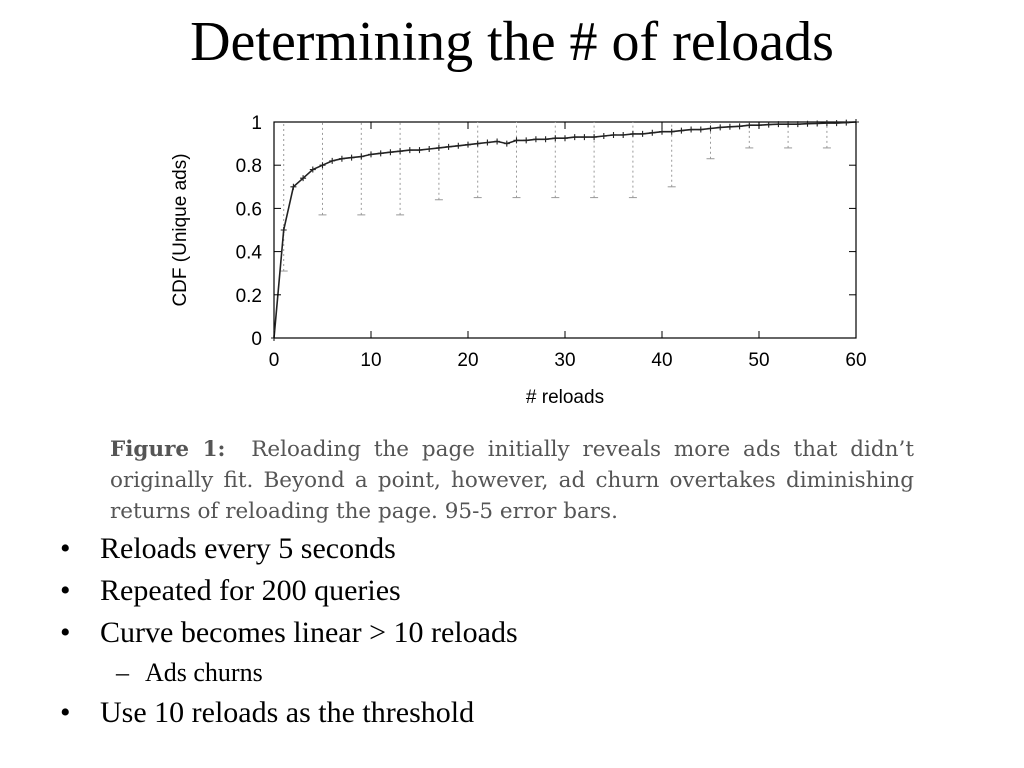 The width and height of the screenshot is (1024, 768). What do you see at coordinates (249, 166) in the screenshot?
I see `y-tick-label: 0.8` at bounding box center [249, 166].